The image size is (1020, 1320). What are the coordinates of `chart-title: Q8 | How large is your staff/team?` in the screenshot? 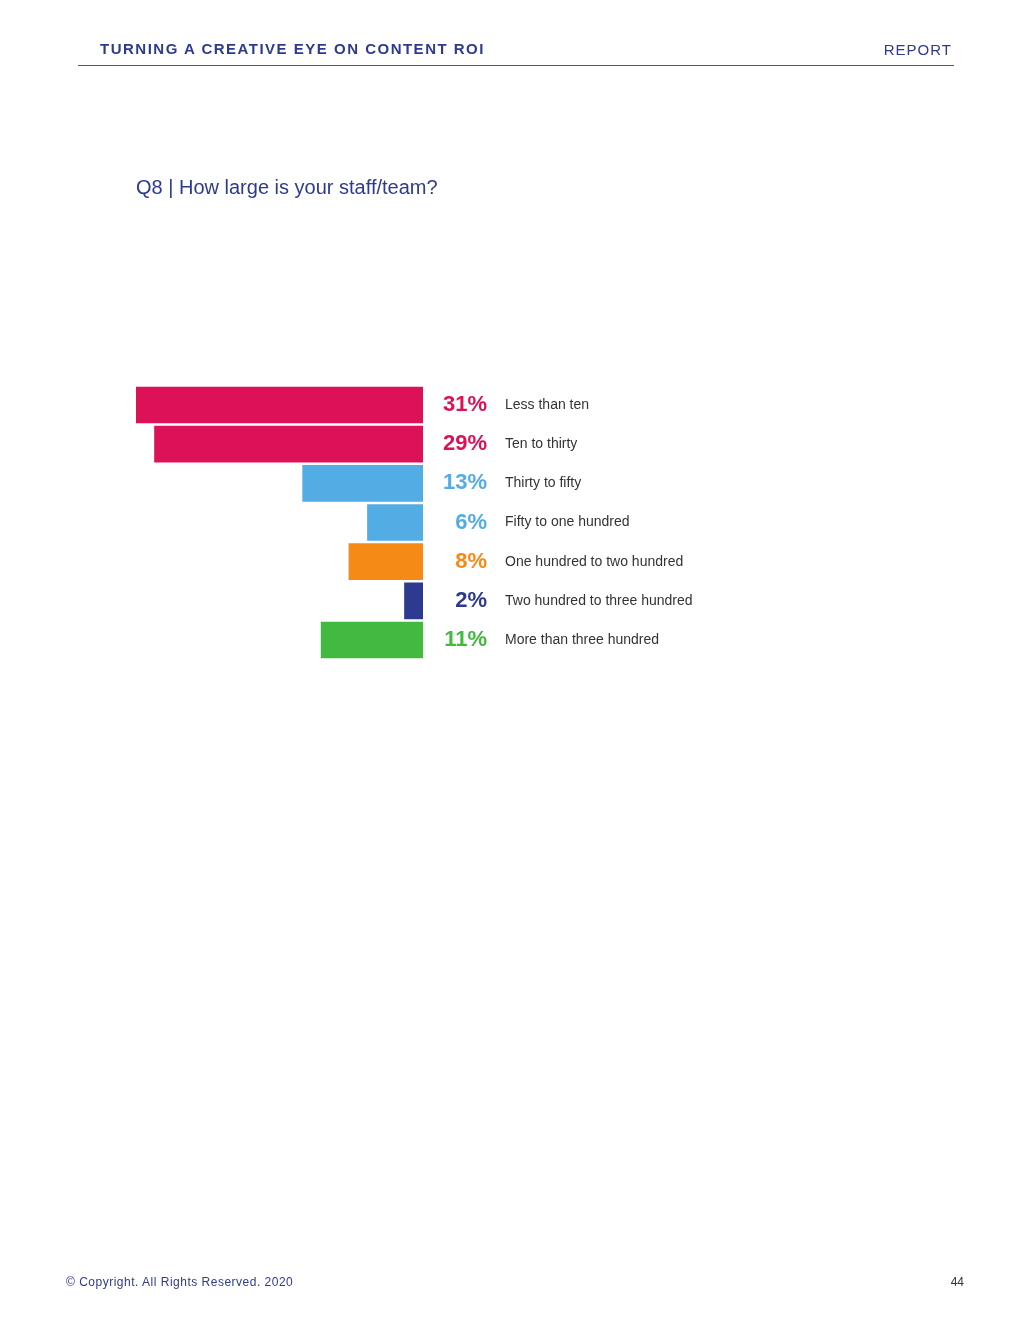 It's located at (287, 187).